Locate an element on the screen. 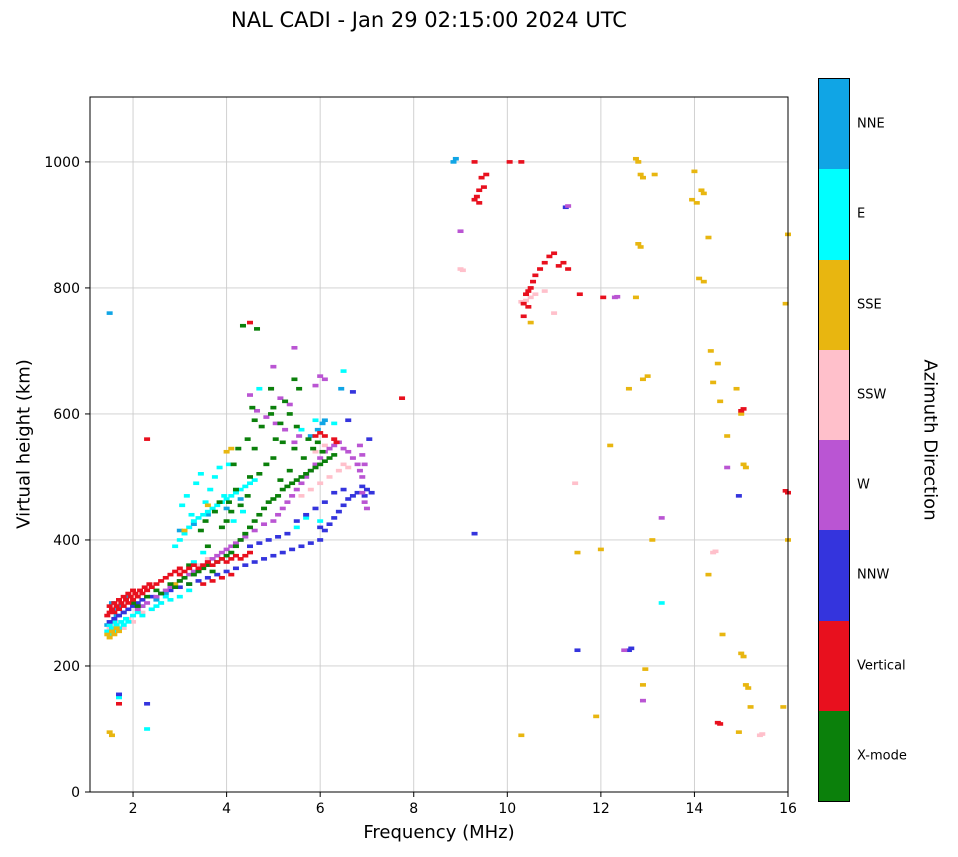  colorbar-segment-nnw is located at coordinates (834, 575).